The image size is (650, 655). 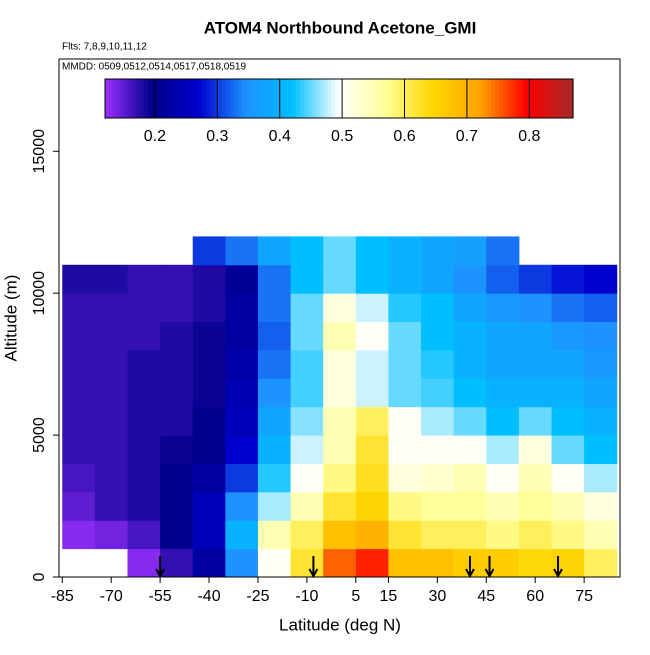 What do you see at coordinates (39, 435) in the screenshot?
I see `y-tick-label: 5000` at bounding box center [39, 435].